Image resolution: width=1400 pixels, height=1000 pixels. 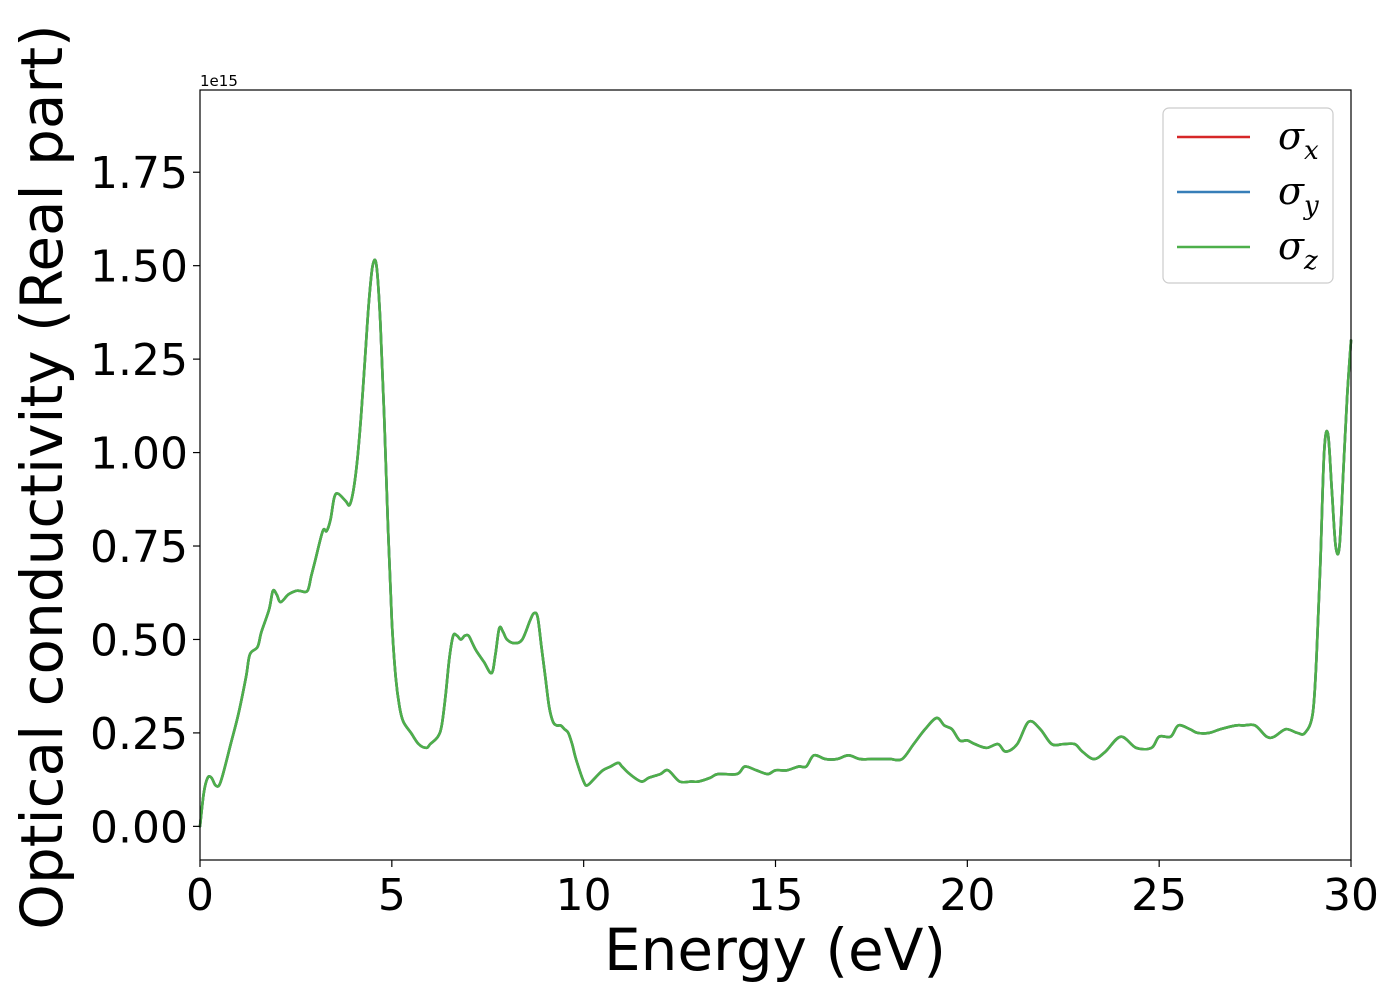 I want to click on y-tick-label: 1.00, so click(x=139, y=454).